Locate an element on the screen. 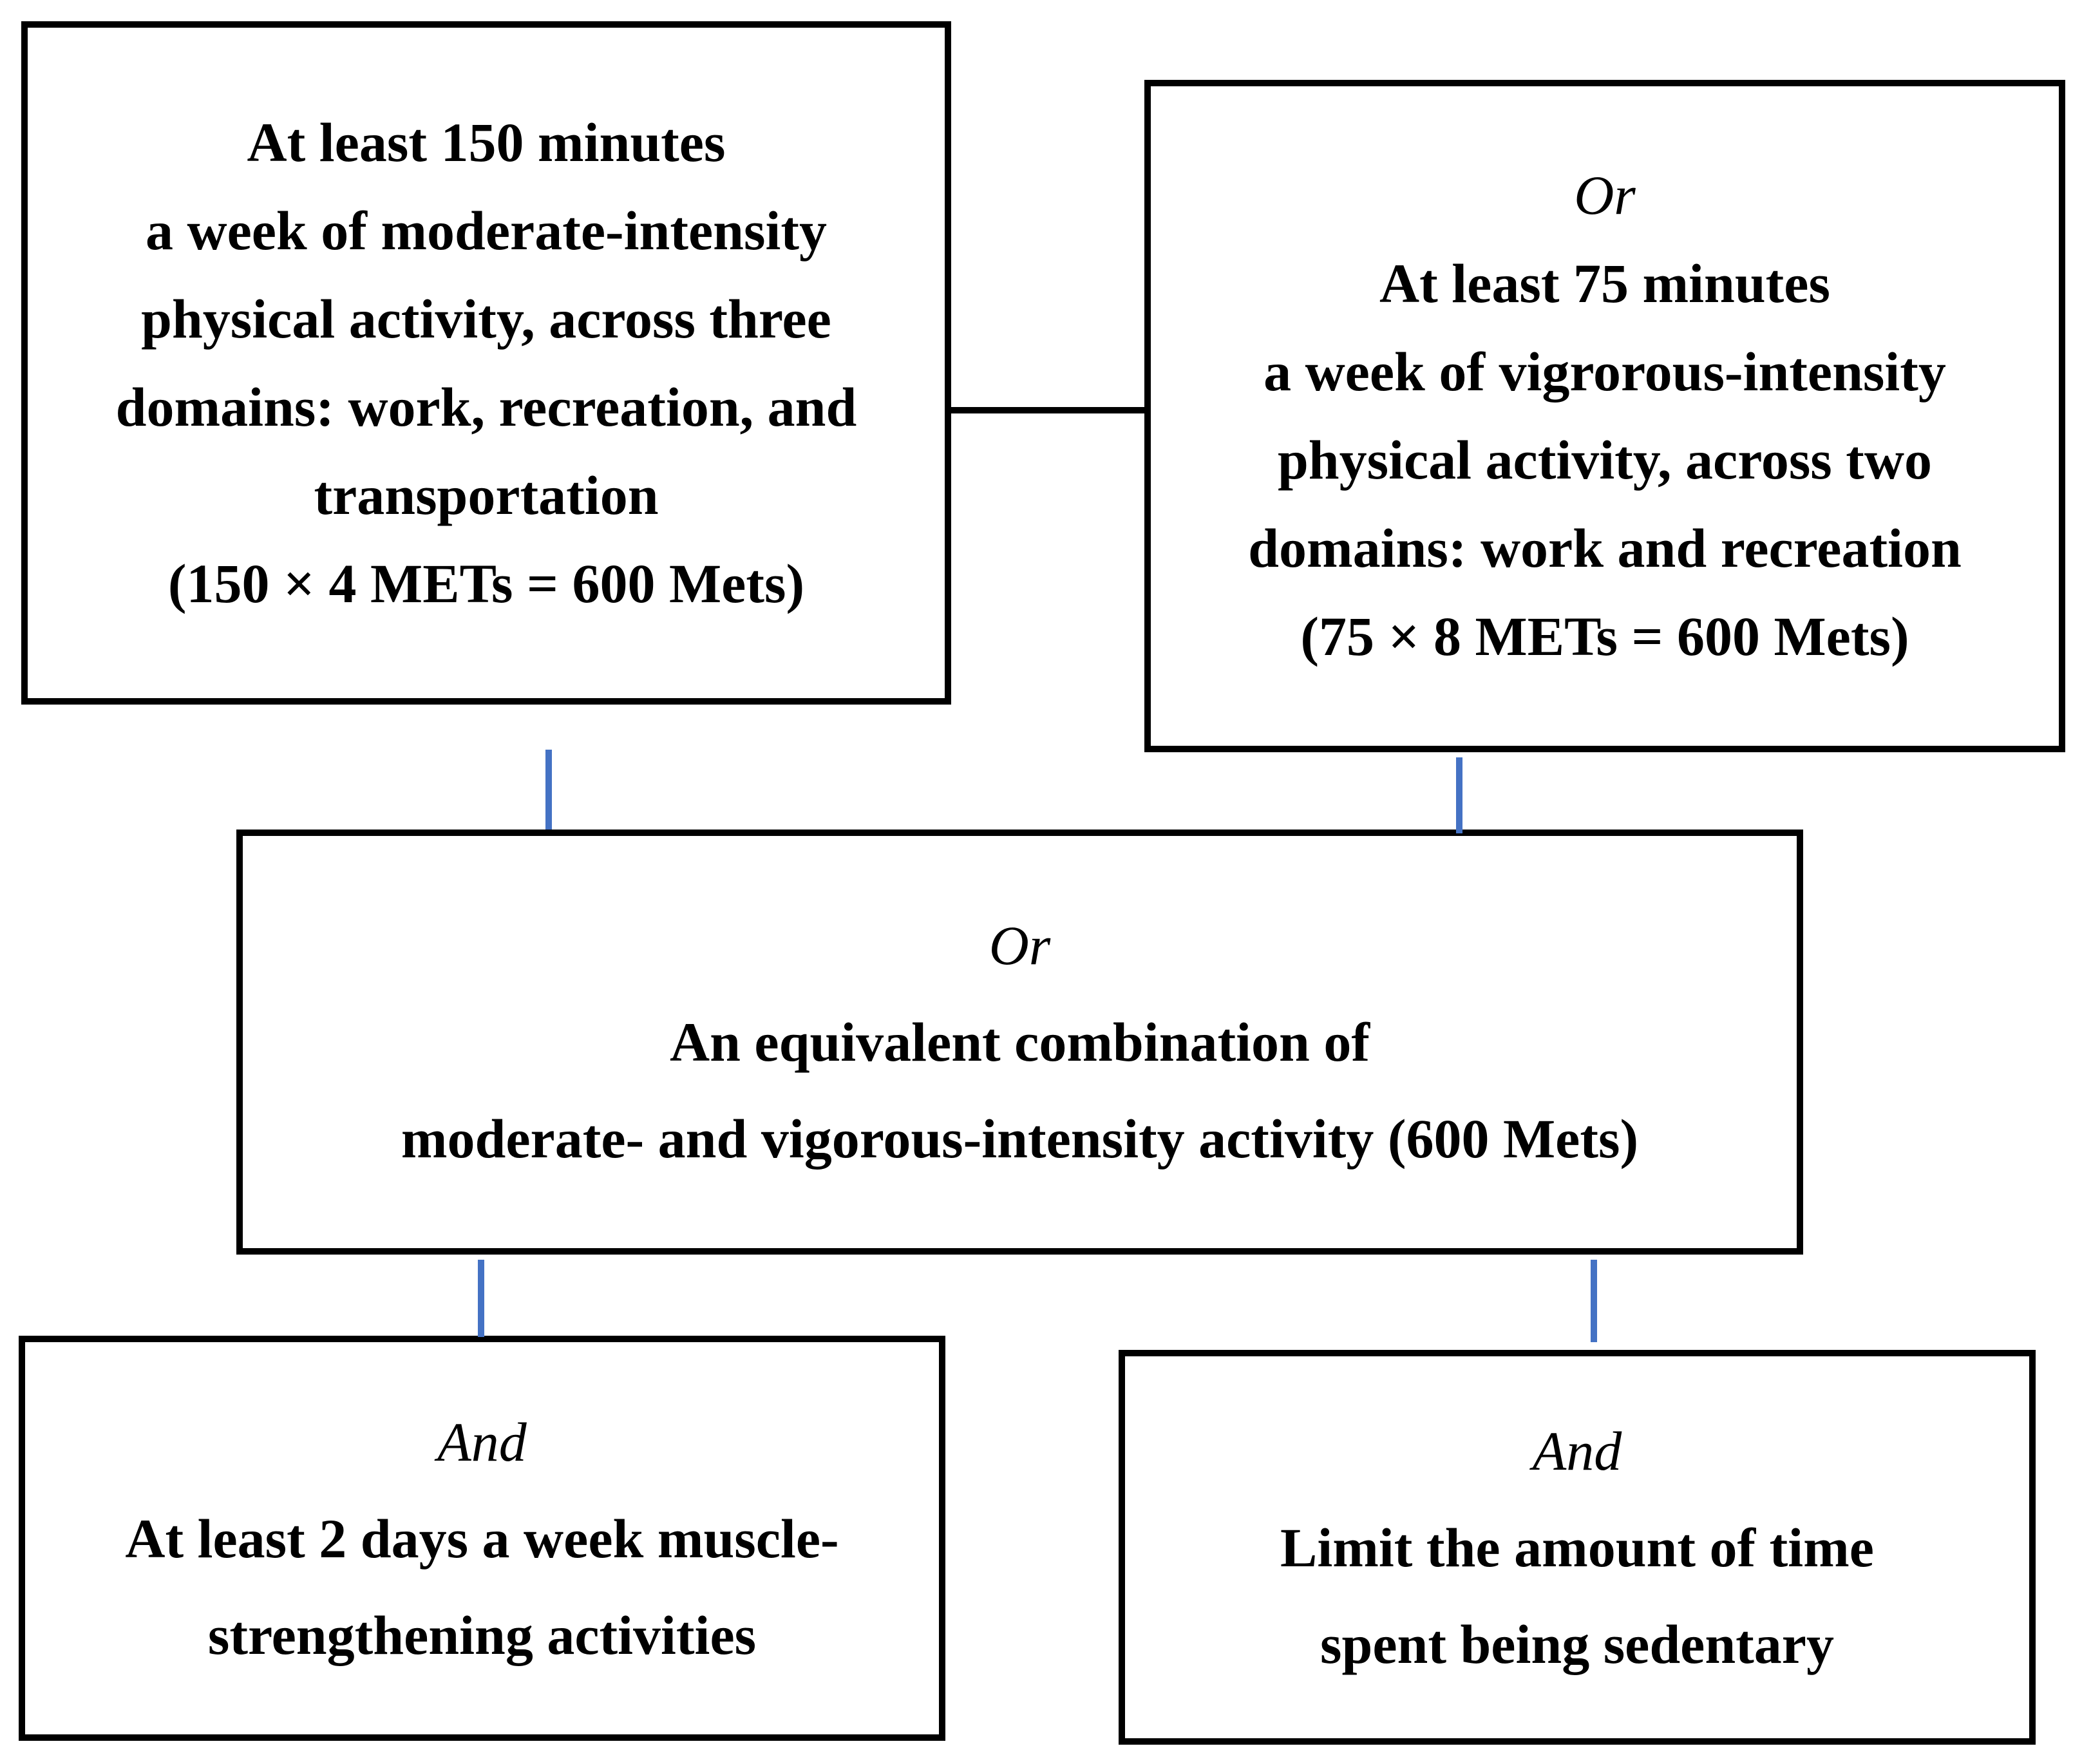  box-line: An equivalent combination of is located at coordinates (1019, 1042).